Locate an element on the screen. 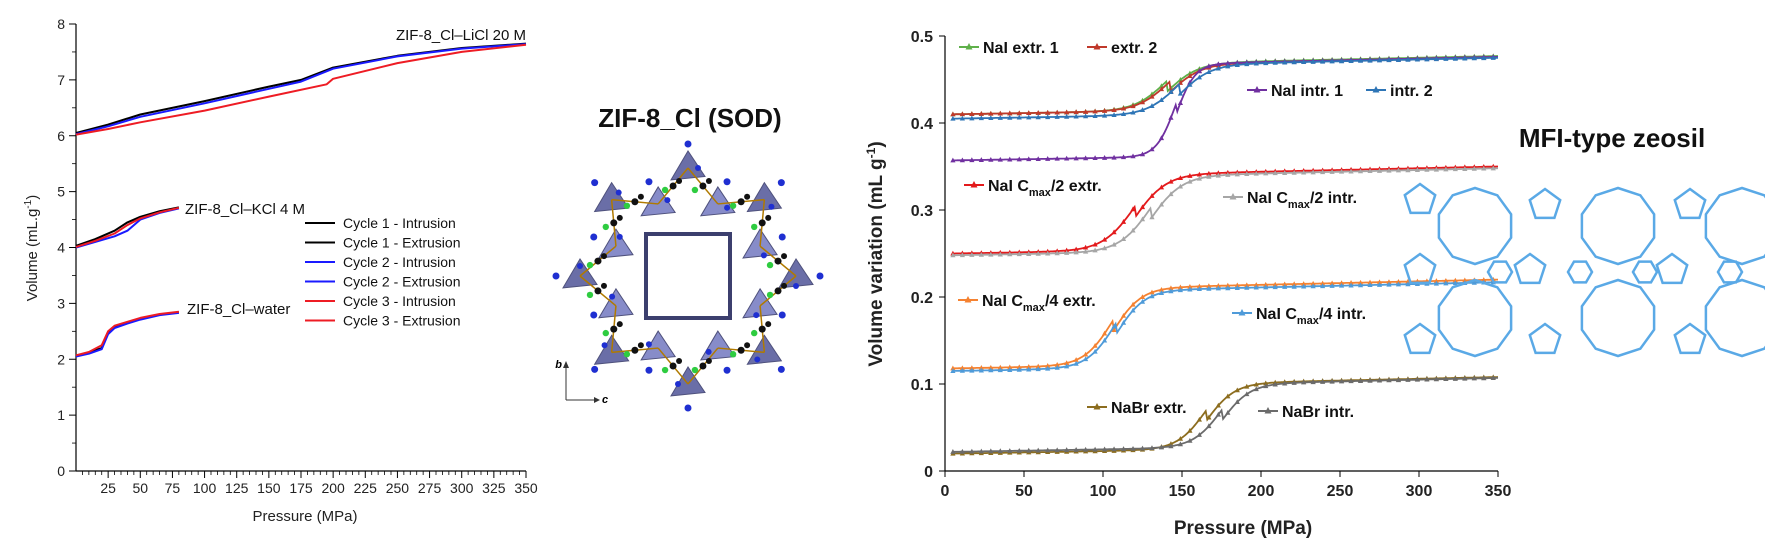  annotation-water: ZIF-8_Cl–water is located at coordinates (238, 309).